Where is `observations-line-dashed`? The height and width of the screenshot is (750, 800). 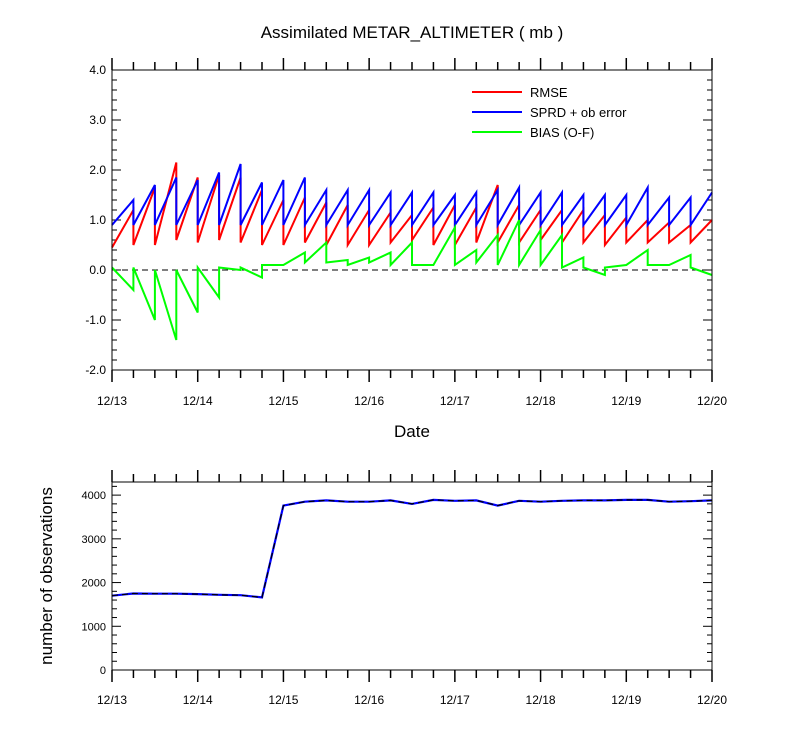
observations-line-dashed is located at coordinates (412, 549).